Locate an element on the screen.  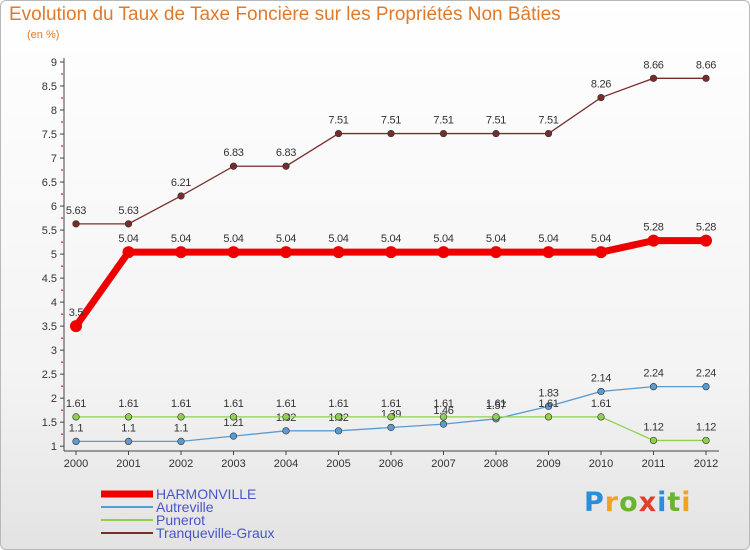
x-tick-label: 2012 is located at coordinates (706, 464).